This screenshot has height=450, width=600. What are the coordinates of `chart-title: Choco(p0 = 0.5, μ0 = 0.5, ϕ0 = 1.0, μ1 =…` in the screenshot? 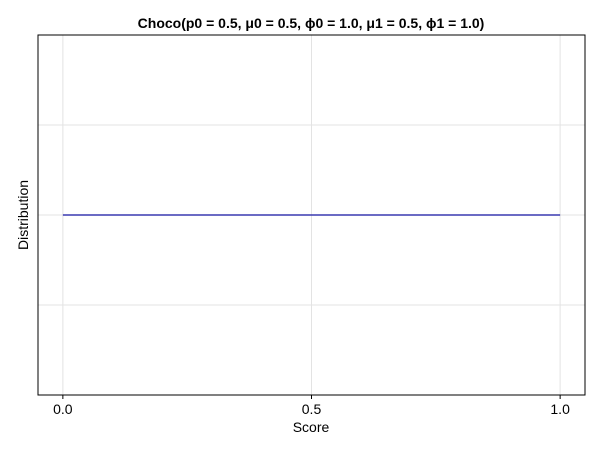 It's located at (311, 23).